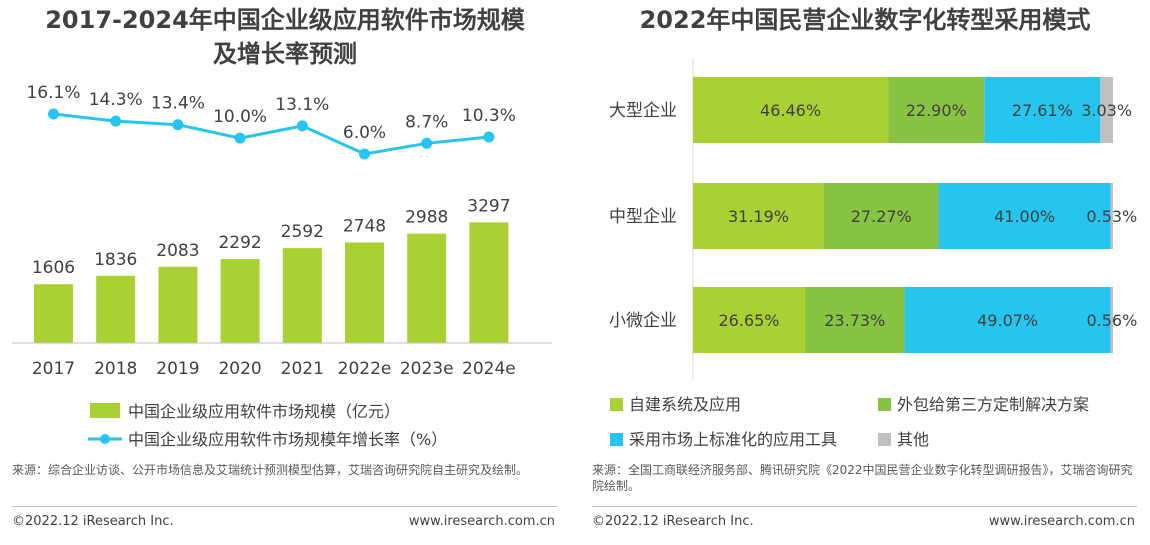 This screenshot has height=545, width=1150. I want to click on right-footer-rule, so click(864, 506).